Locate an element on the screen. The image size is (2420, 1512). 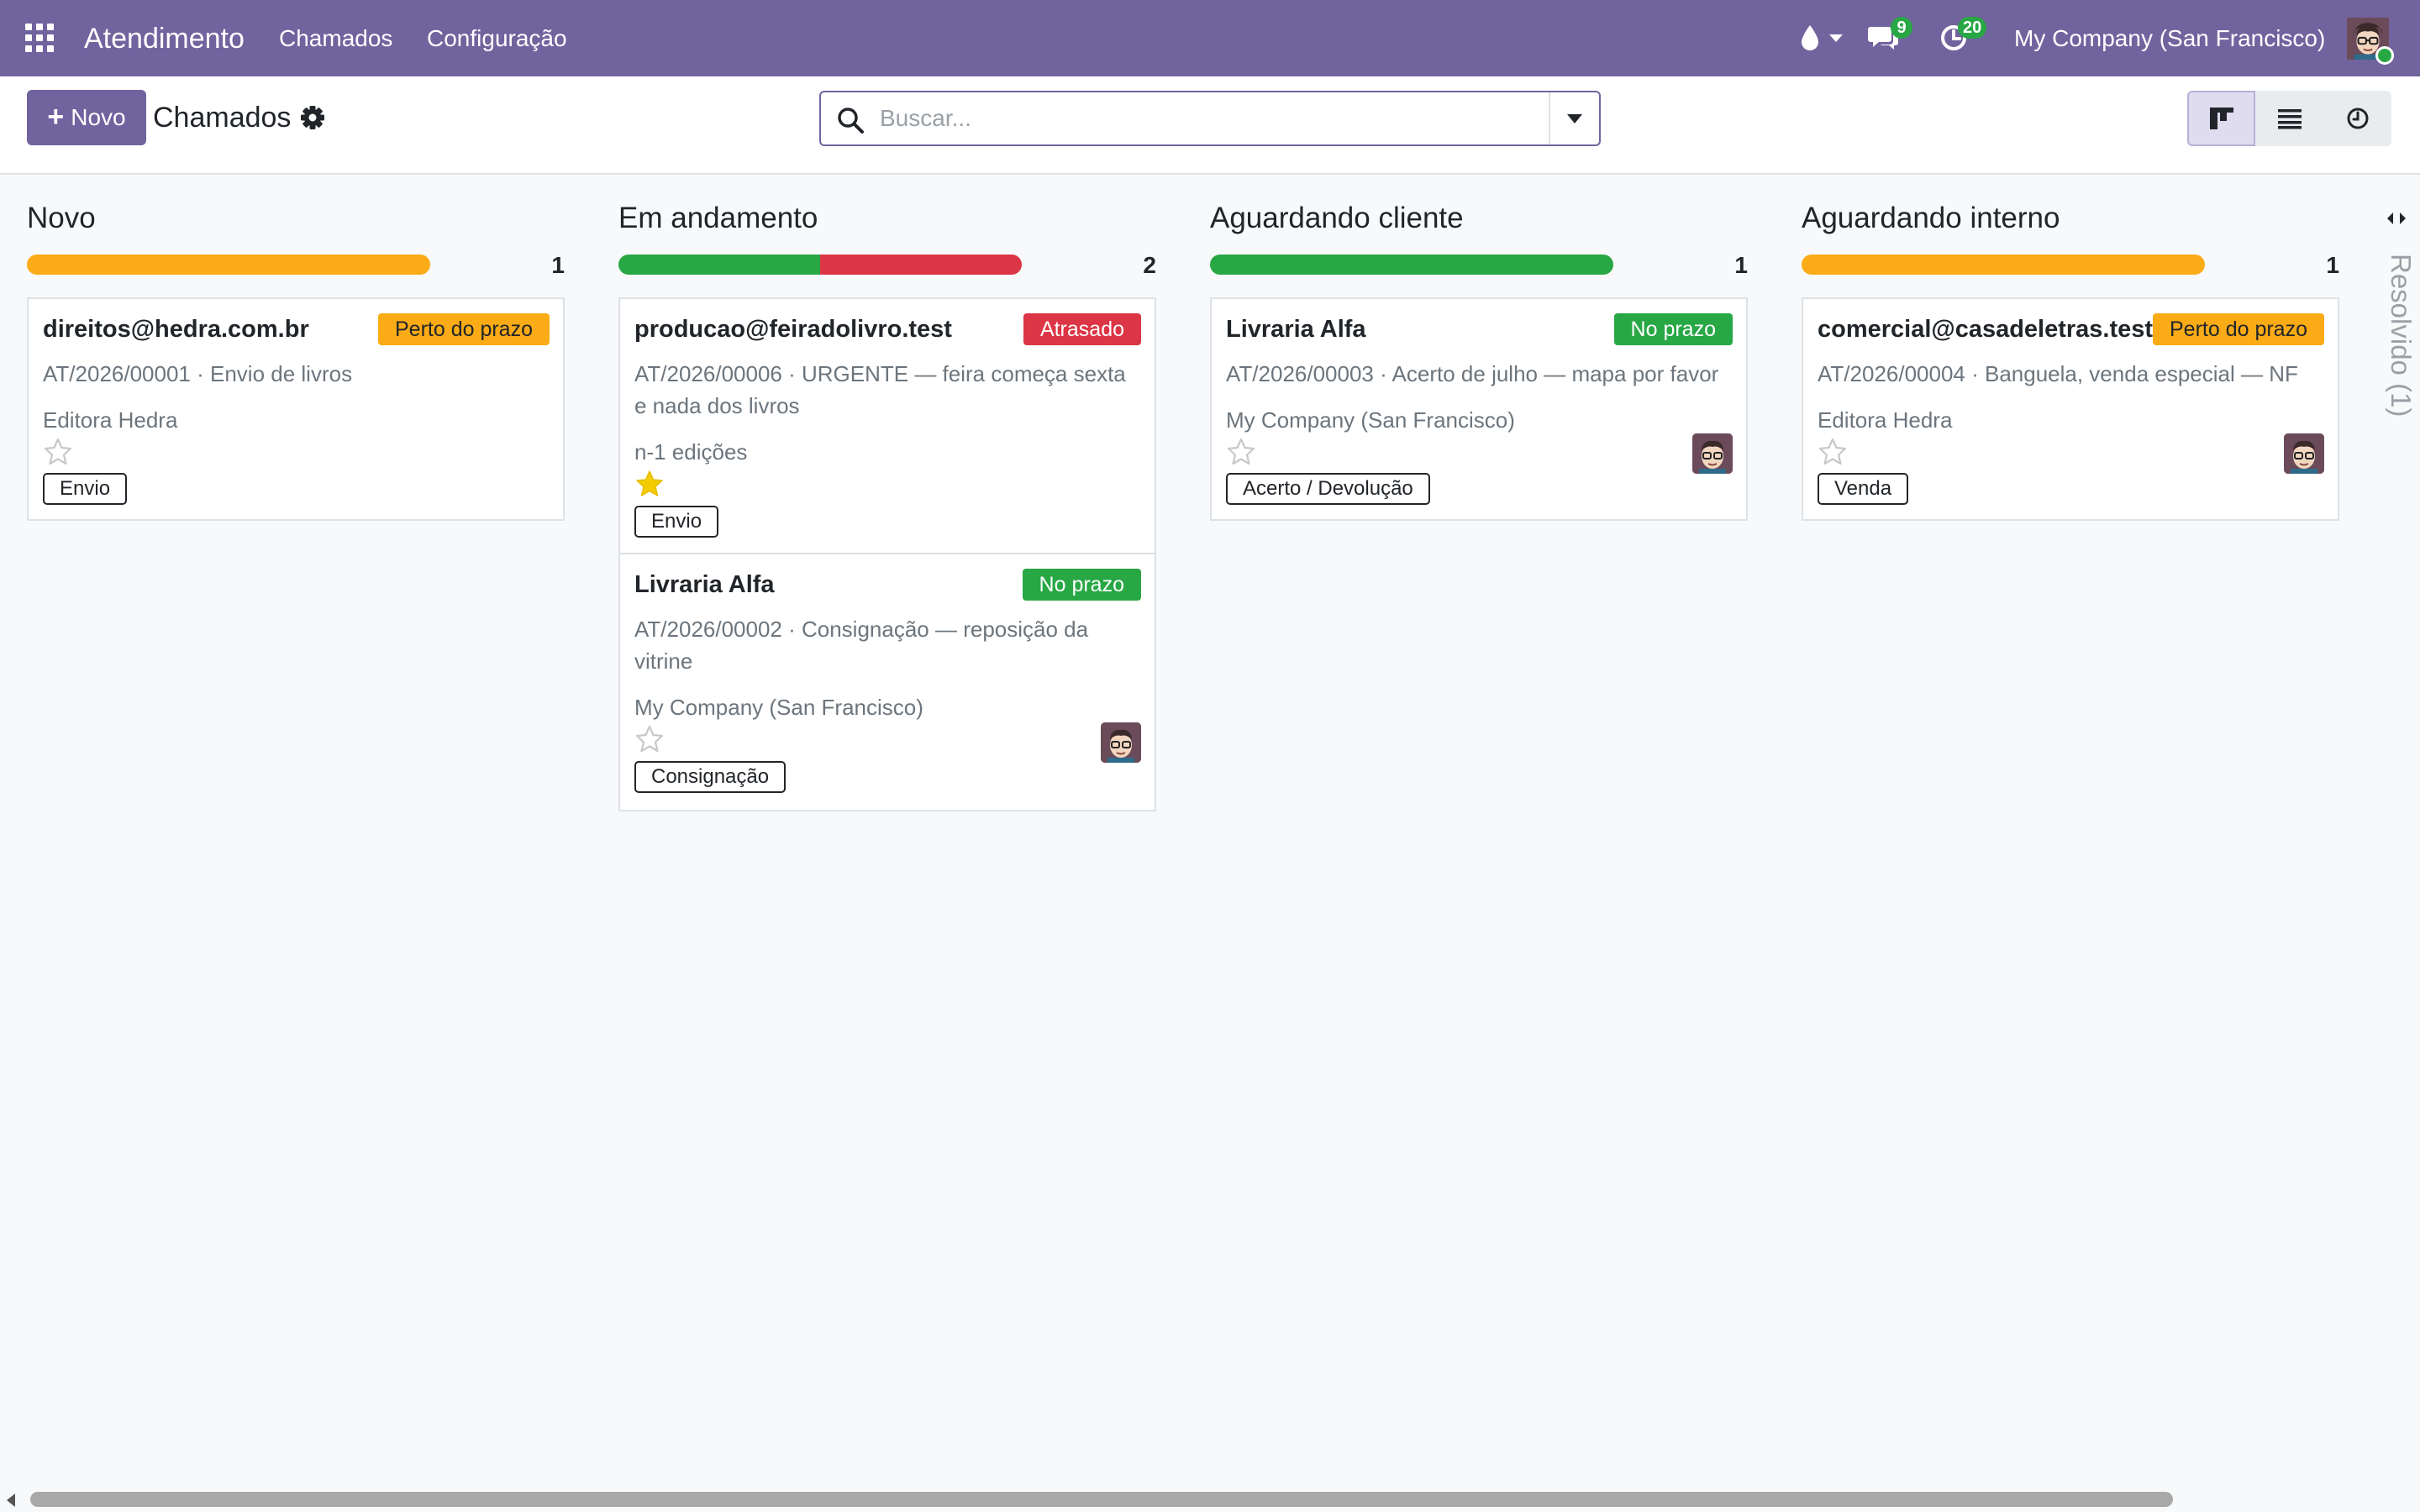
kanban-icon is located at coordinates (2221, 118).